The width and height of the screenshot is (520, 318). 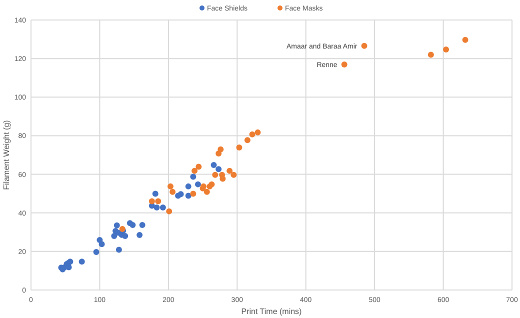 What do you see at coordinates (271, 311) in the screenshot?
I see `x-axis-title: Print Time (mins)` at bounding box center [271, 311].